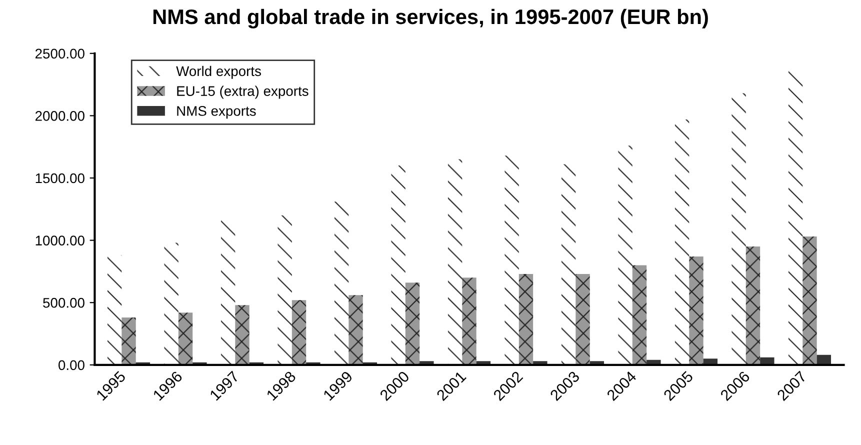 Image resolution: width=861 pixels, height=445 pixels. I want to click on y-tick-label: 1000.00, so click(60, 241).